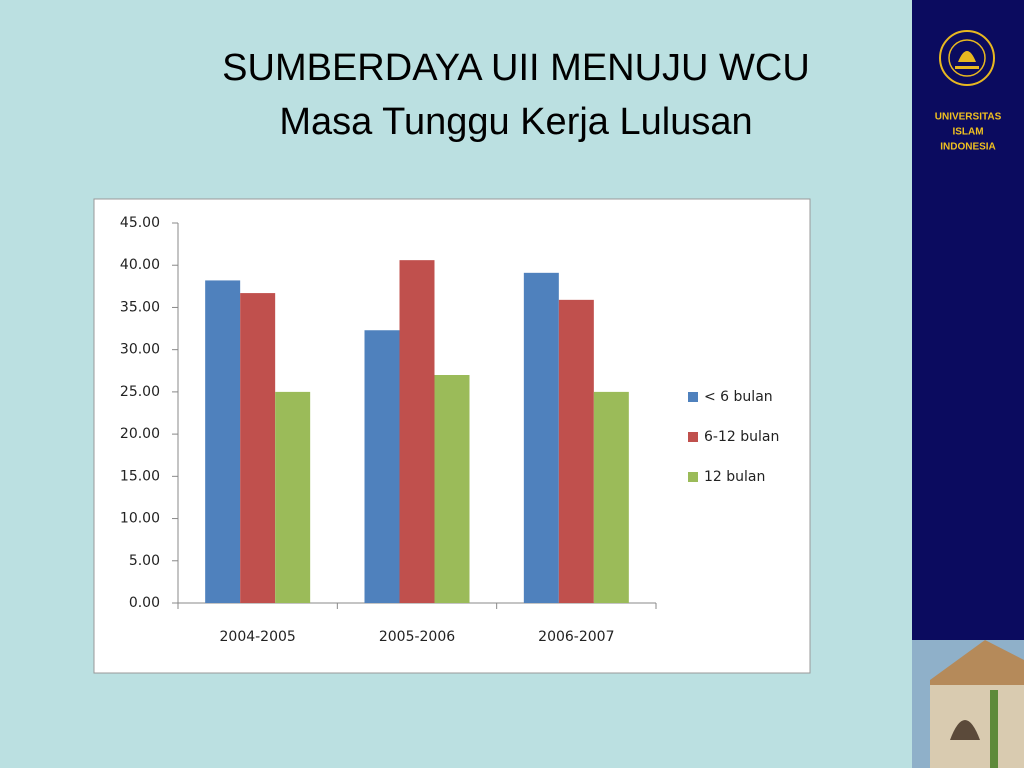 The image size is (1024, 768). What do you see at coordinates (968, 117) in the screenshot?
I see `sidebar-line: UNIVERSITAS` at bounding box center [968, 117].